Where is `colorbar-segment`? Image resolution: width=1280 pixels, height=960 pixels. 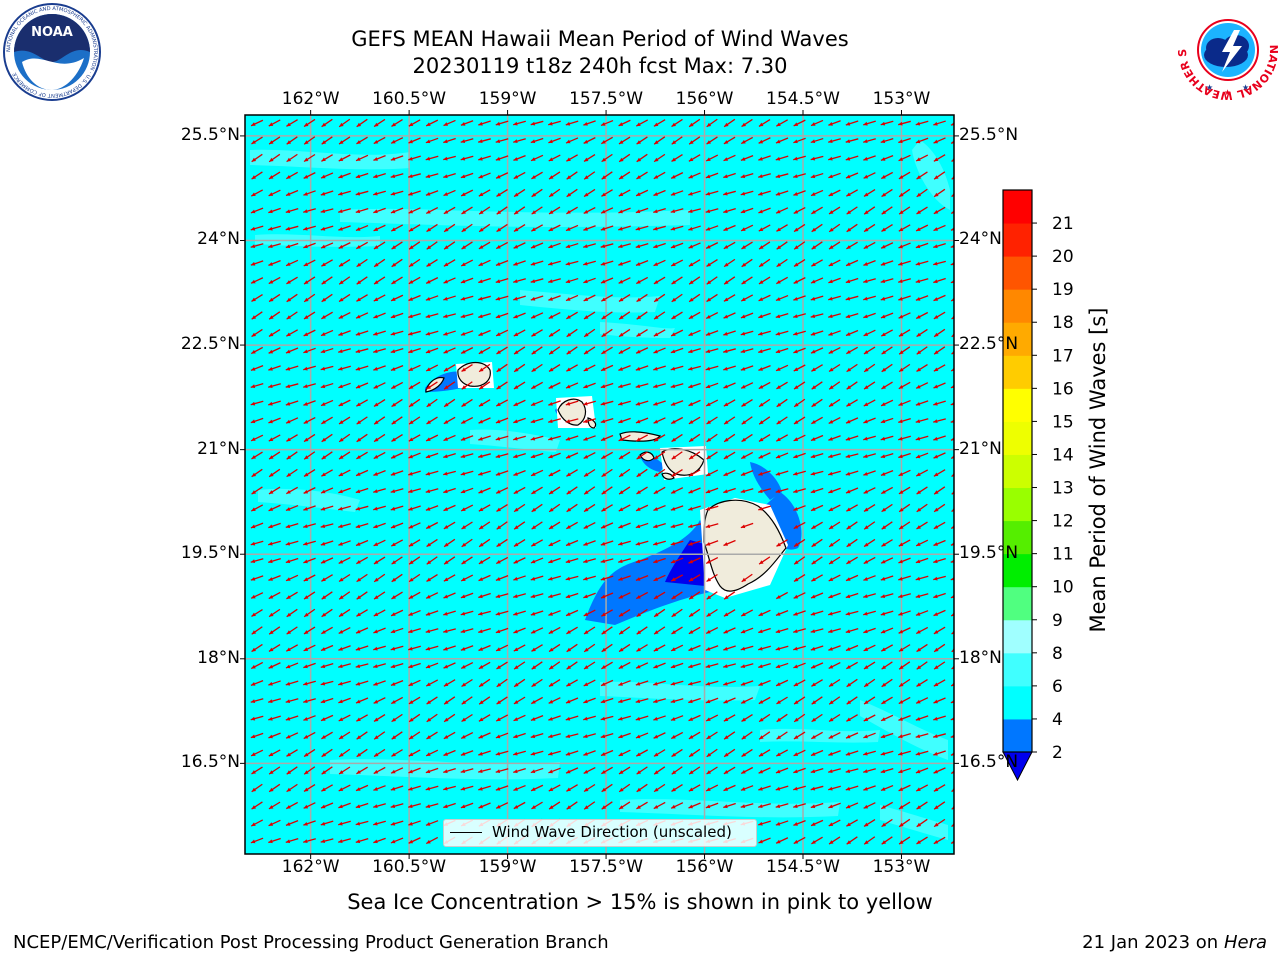 colorbar-segment is located at coordinates (1017, 372).